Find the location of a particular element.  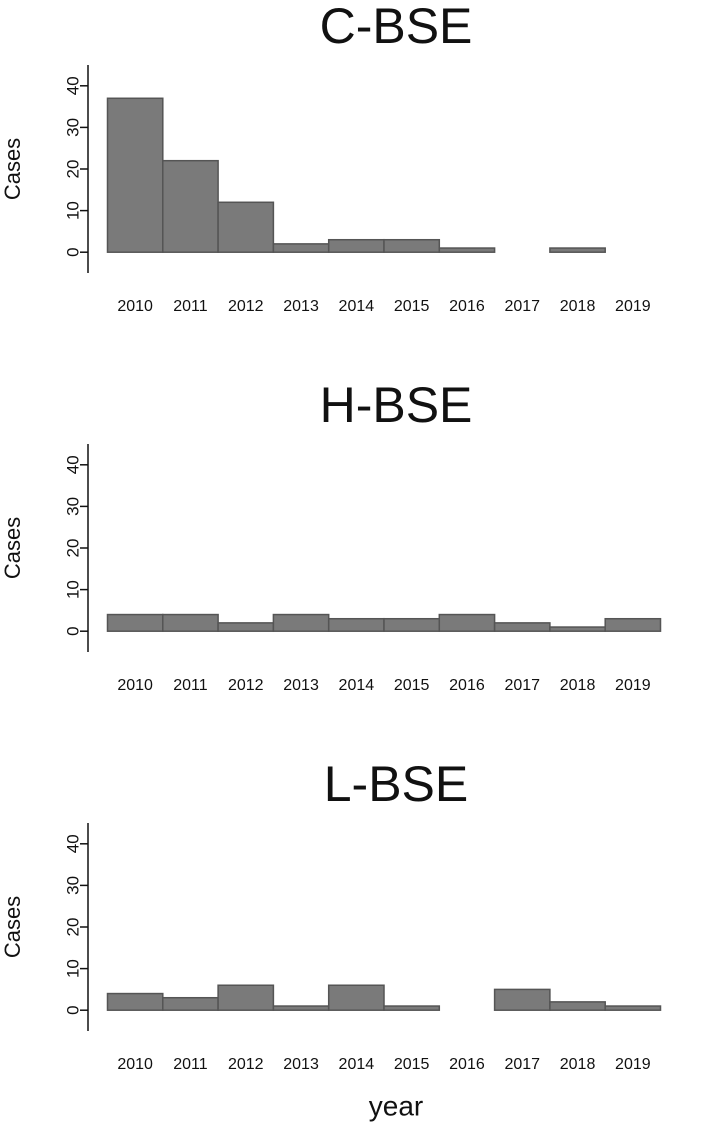

chart-title: C-BSE is located at coordinates (396, 27).